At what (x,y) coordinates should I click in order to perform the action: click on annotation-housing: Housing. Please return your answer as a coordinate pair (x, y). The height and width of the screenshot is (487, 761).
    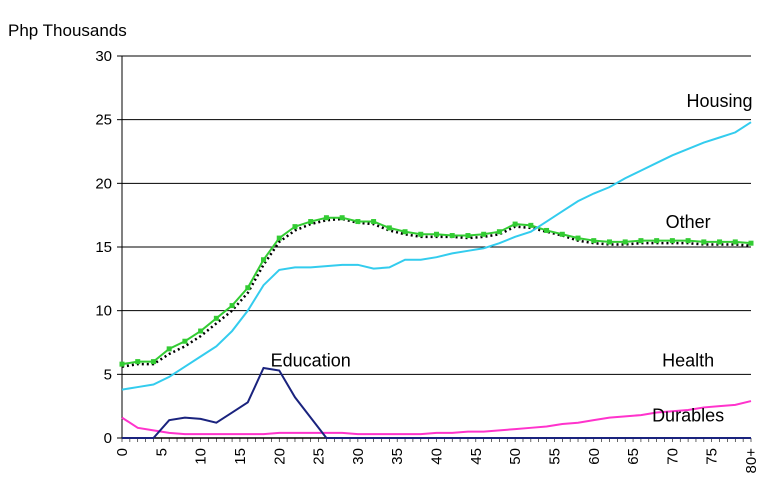
    Looking at the image, I should click on (720, 101).